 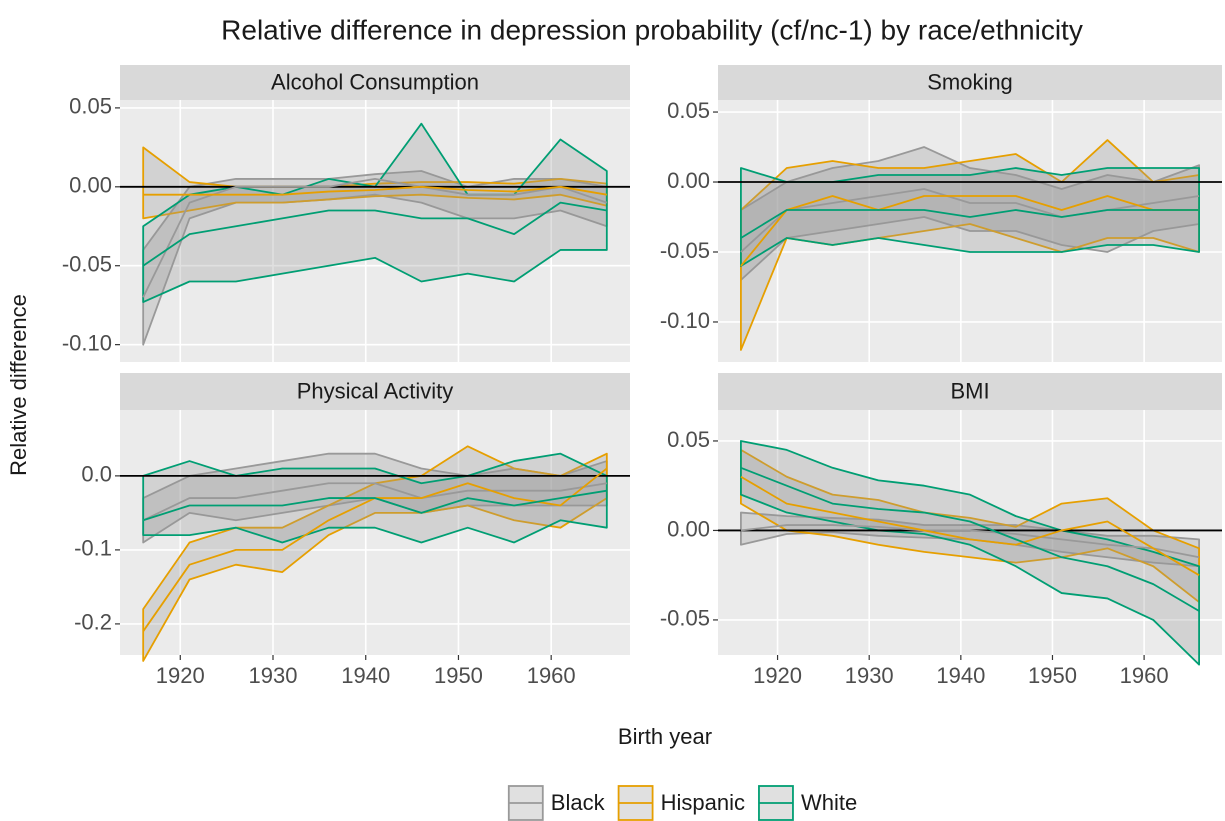 I want to click on panel-title: Physical Activity, so click(x=375, y=390).